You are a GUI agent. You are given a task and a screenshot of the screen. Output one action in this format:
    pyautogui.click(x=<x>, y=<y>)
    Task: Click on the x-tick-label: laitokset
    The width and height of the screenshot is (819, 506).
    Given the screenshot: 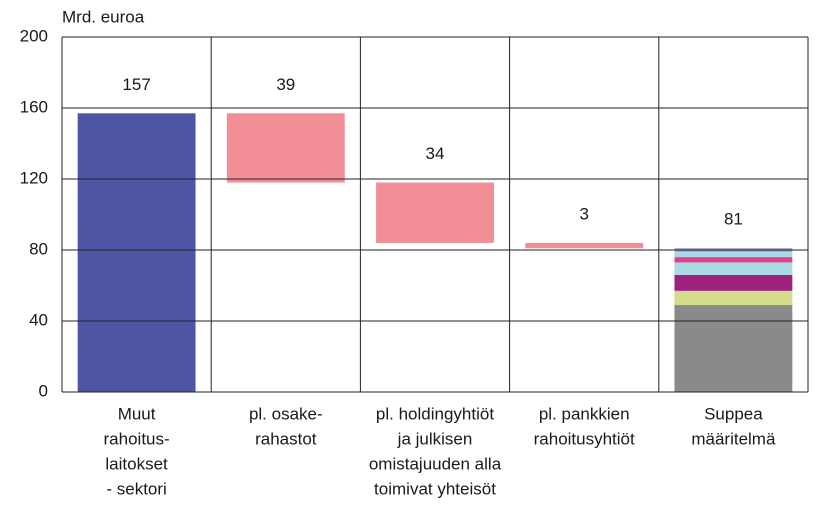 What is the action you would take?
    pyautogui.click(x=136, y=463)
    